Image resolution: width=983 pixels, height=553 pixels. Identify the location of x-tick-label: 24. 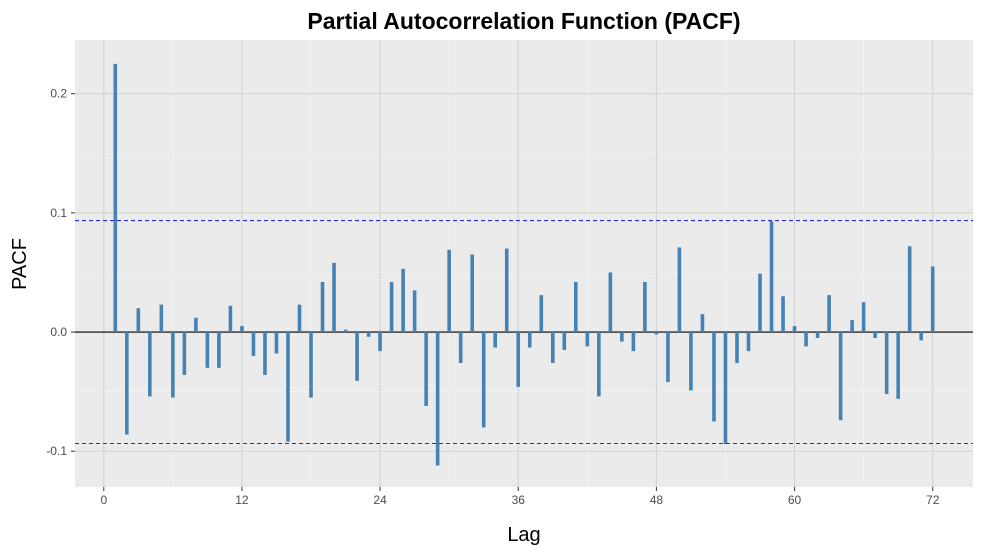
(380, 500).